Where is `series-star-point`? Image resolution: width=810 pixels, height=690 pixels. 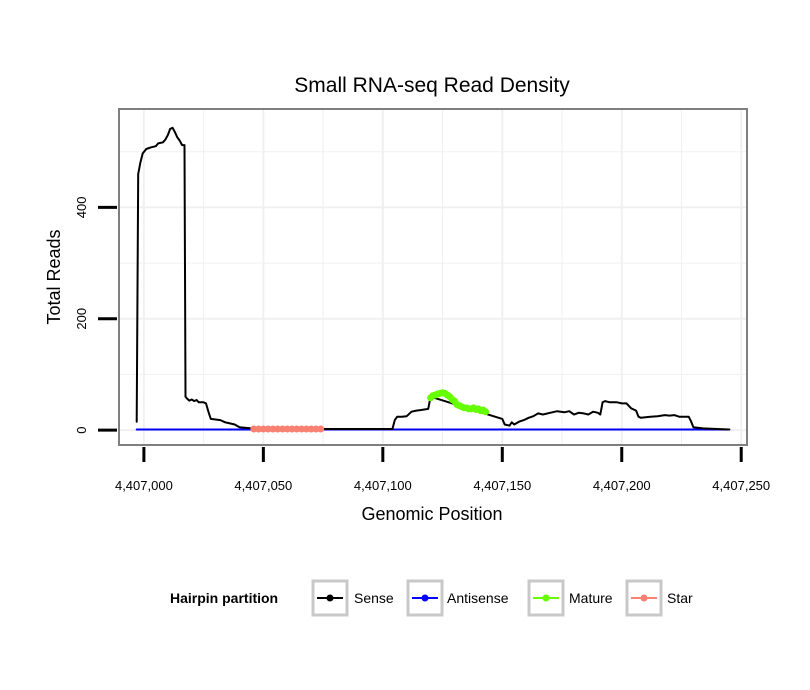
series-star-point is located at coordinates (321, 429).